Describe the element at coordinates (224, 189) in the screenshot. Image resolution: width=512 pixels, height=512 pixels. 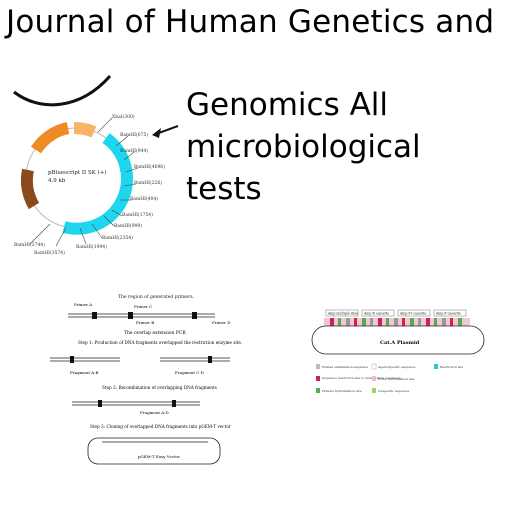
I see `title-line4: tests` at that location.